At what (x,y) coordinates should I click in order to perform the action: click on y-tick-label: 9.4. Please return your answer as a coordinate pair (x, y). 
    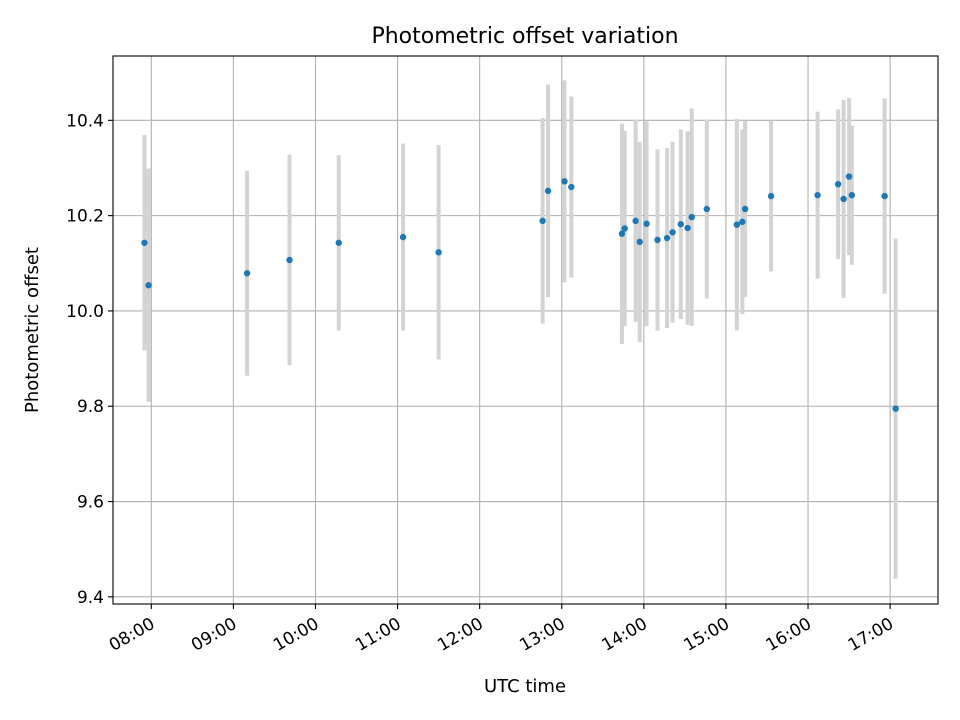
    Looking at the image, I should click on (90, 598).